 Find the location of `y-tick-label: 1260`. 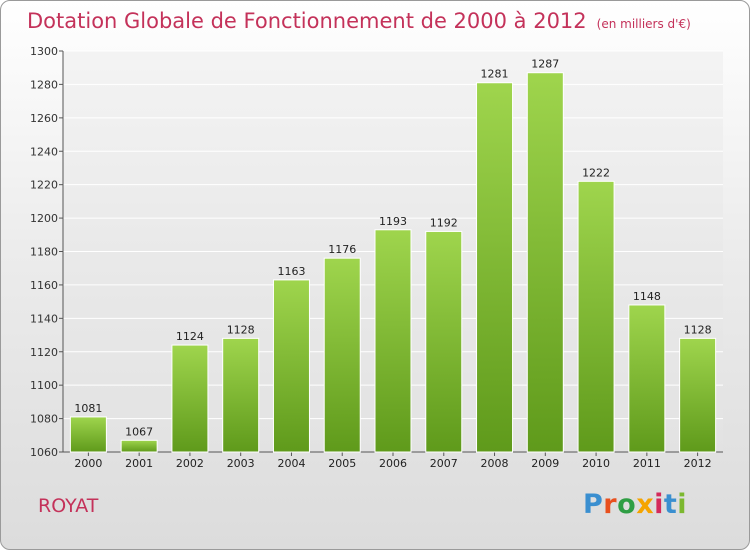

y-tick-label: 1260 is located at coordinates (44, 118).